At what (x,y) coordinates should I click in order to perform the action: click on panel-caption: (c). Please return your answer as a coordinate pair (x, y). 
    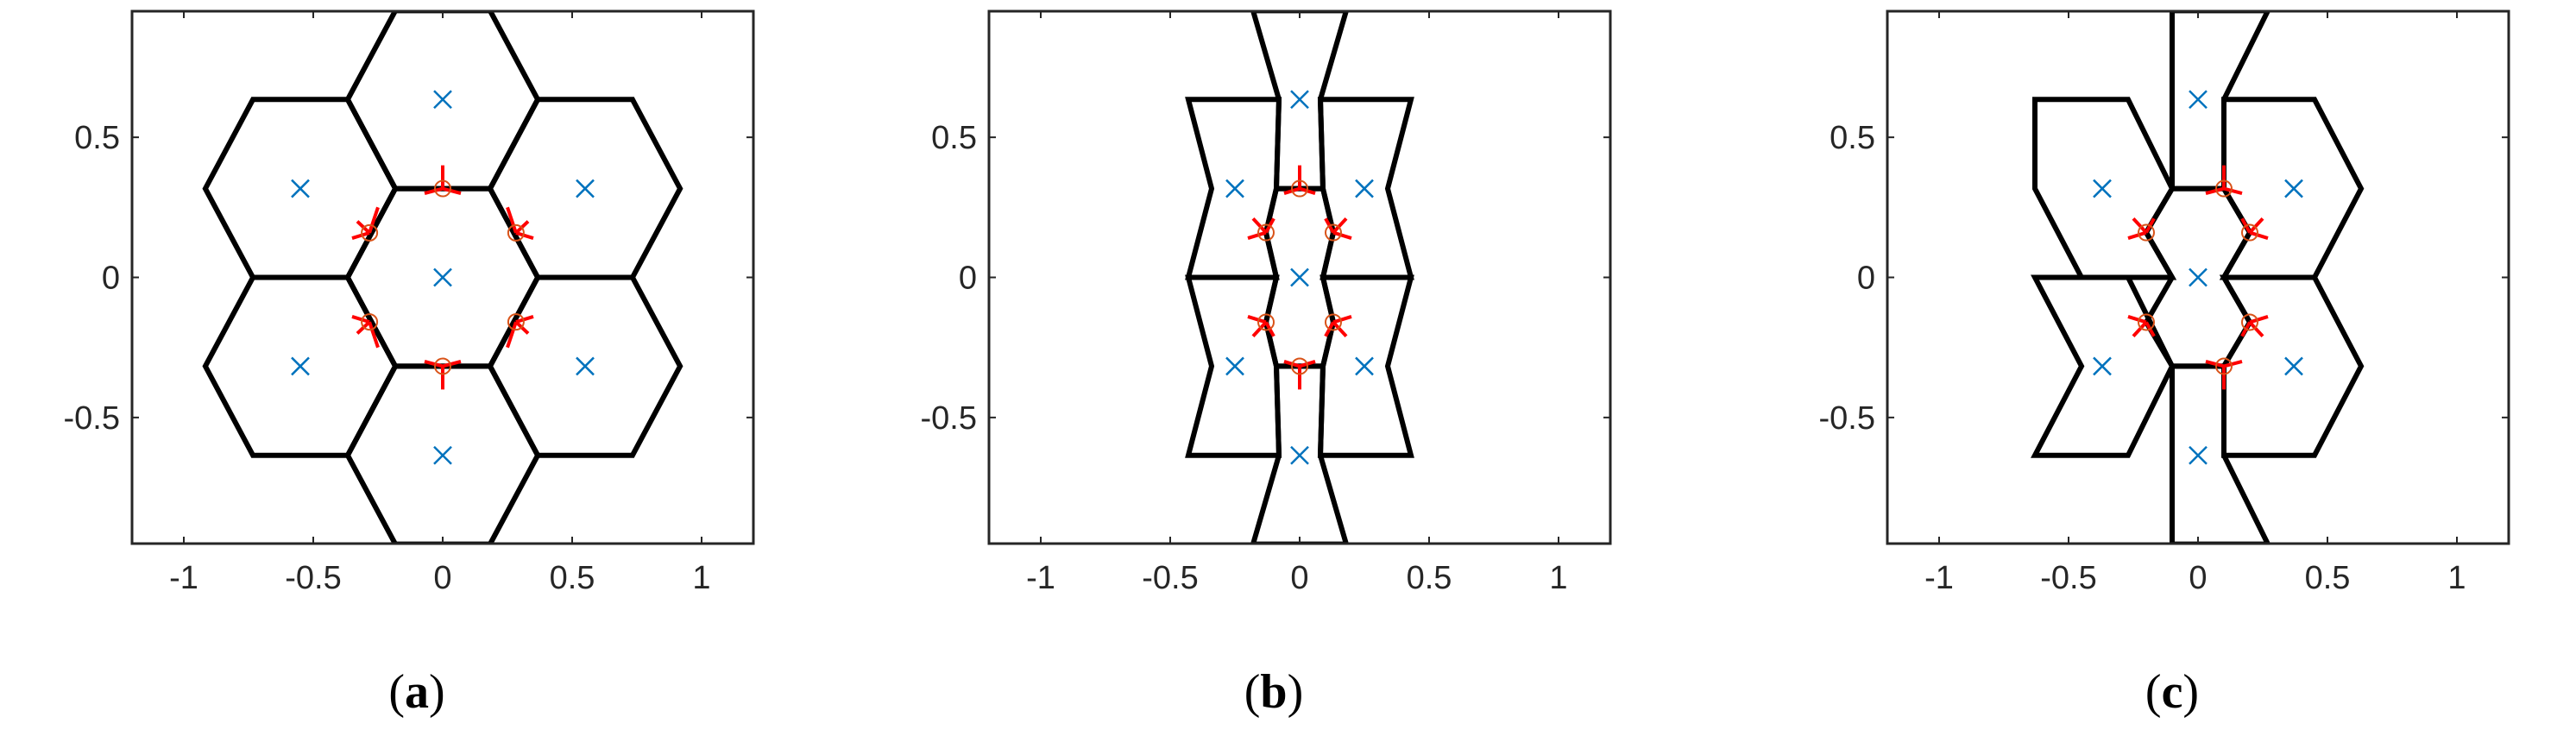
    Looking at the image, I should click on (2172, 692).